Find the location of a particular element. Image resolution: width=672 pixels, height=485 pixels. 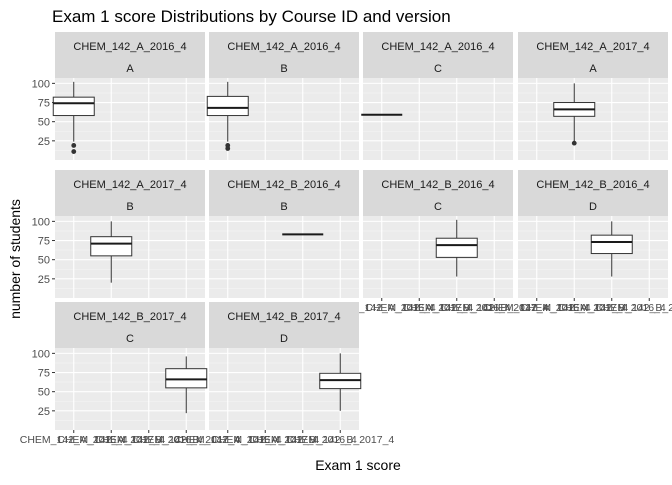

facet-panel: CHEM_142_A_2016_4 A 25 50 75 100 is located at coordinates (118, 96).